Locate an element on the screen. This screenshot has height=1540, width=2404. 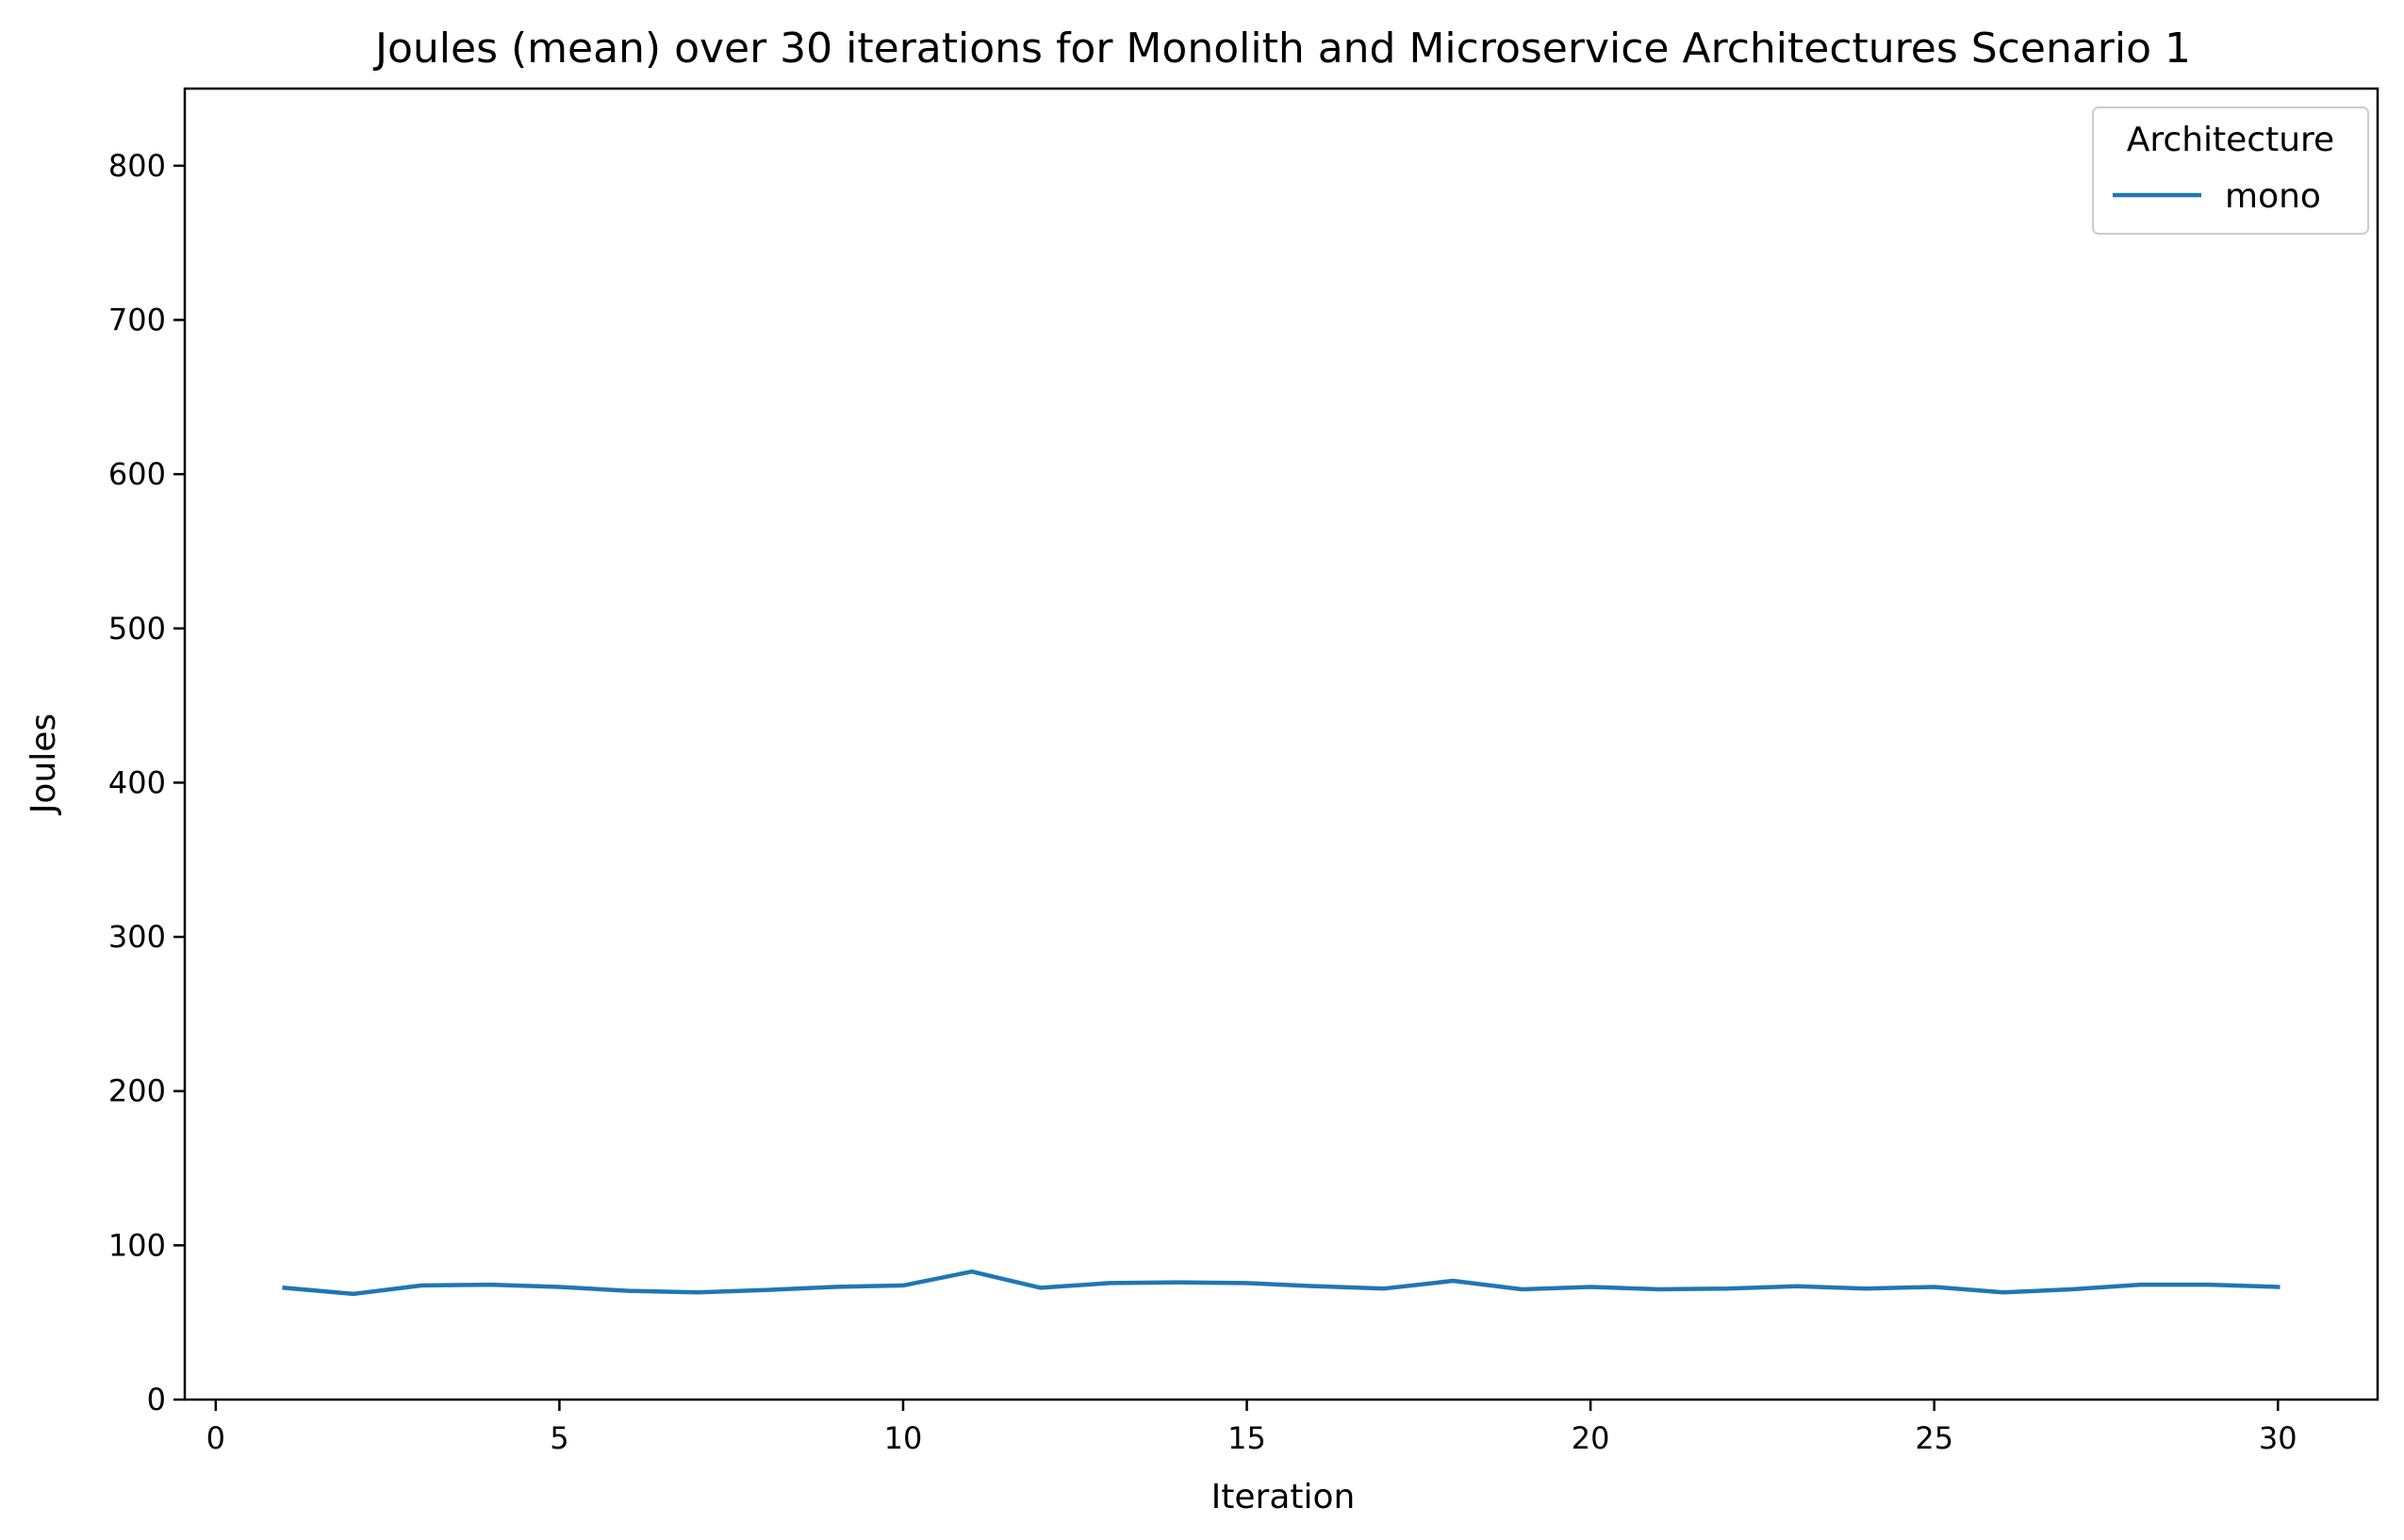
series-layer is located at coordinates (1281, 1283).